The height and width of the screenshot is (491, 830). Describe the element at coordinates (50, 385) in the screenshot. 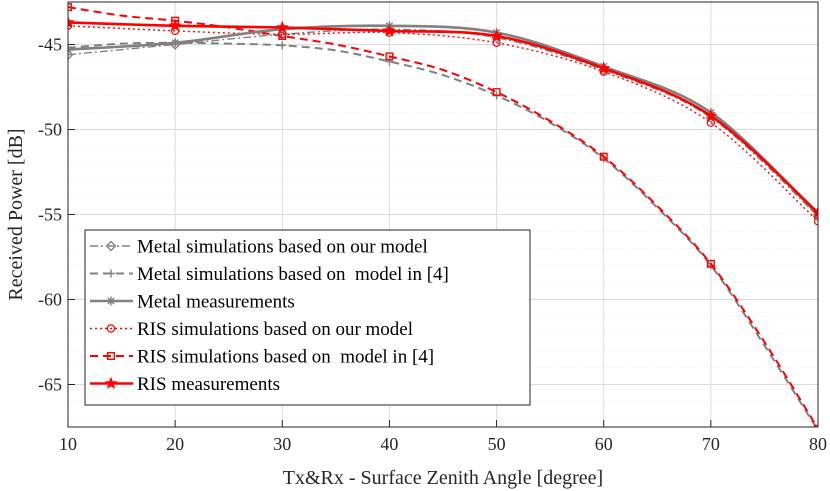

I see `y-tick-label: -65` at that location.